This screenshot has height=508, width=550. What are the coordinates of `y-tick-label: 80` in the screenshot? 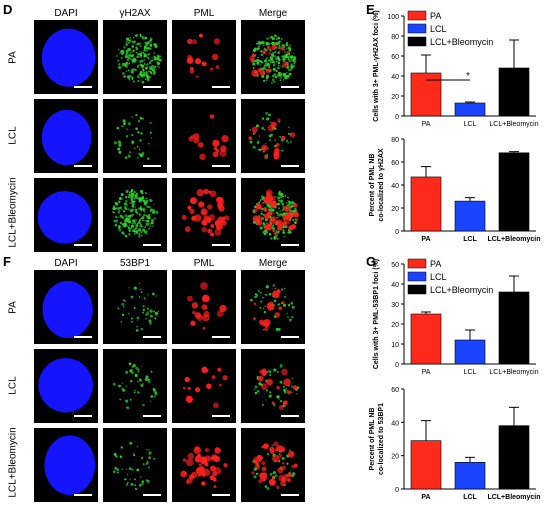 It's located at (395, 37).